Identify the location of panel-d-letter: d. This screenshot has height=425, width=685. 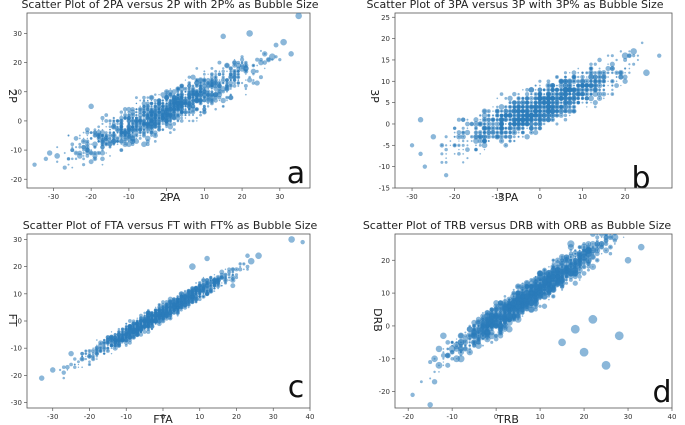
(661, 392).